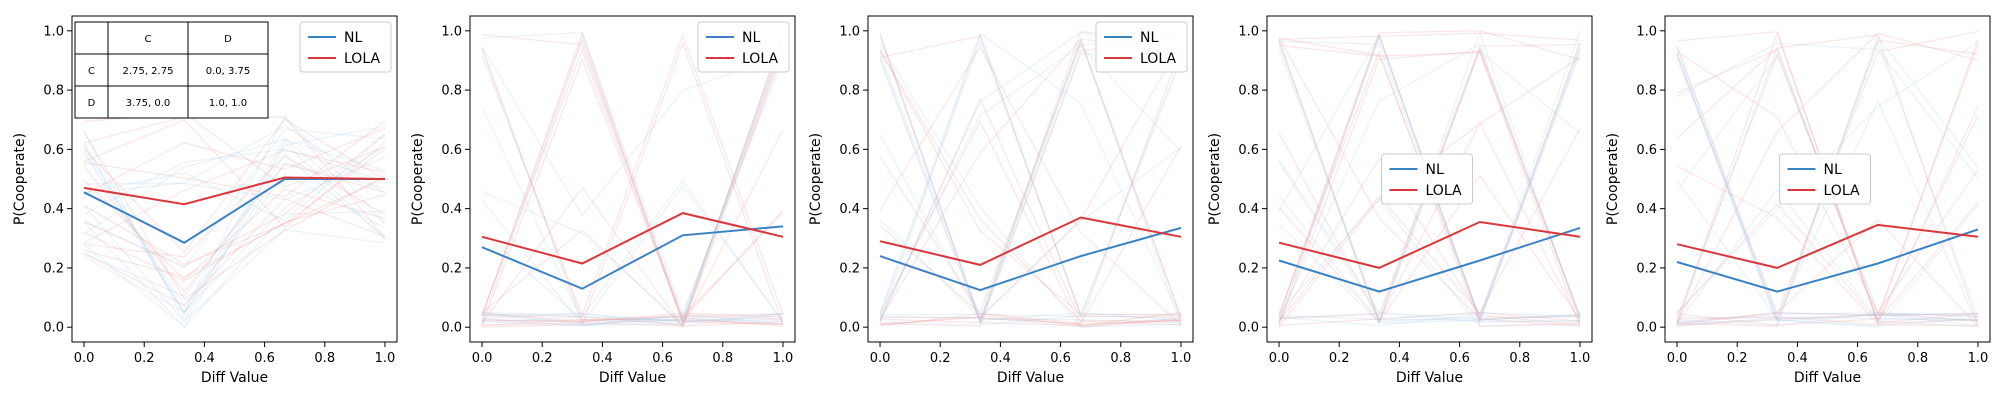 This screenshot has width=2000, height=404. What do you see at coordinates (91, 71) in the screenshot?
I see `table-row-header: C` at bounding box center [91, 71].